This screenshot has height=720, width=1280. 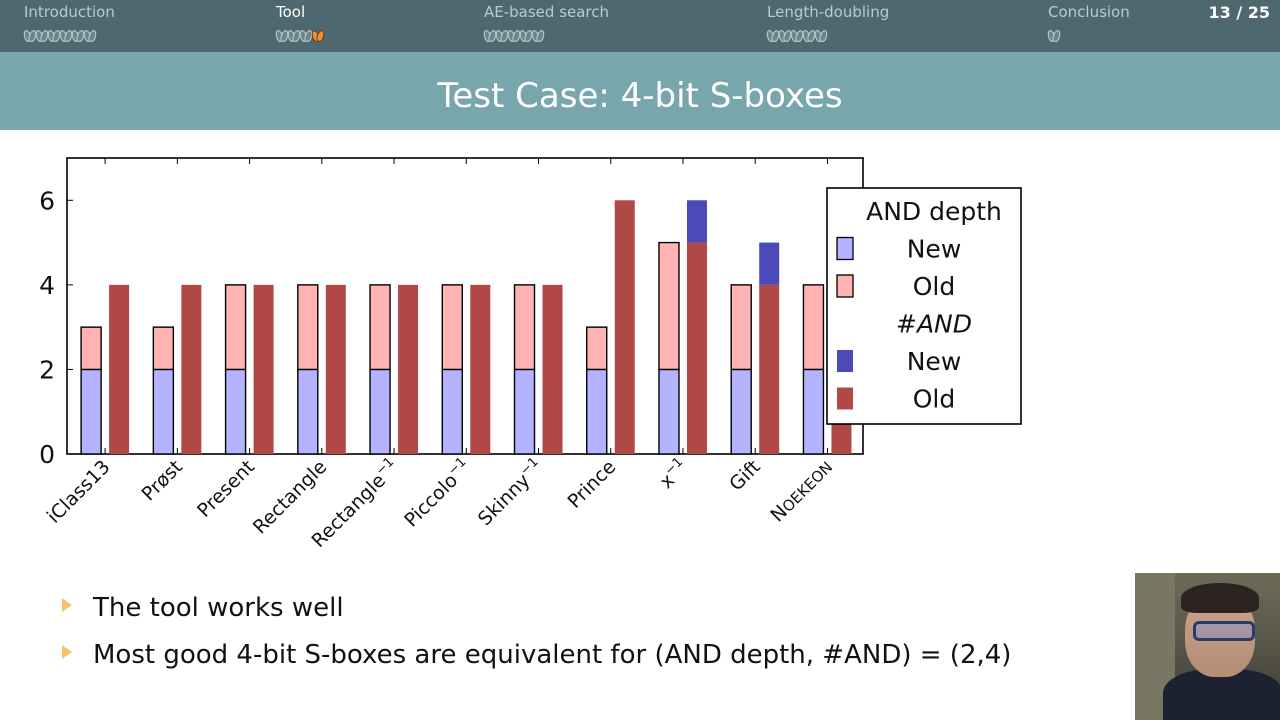 I want to click on y-tick-label: 4, so click(x=47, y=285).